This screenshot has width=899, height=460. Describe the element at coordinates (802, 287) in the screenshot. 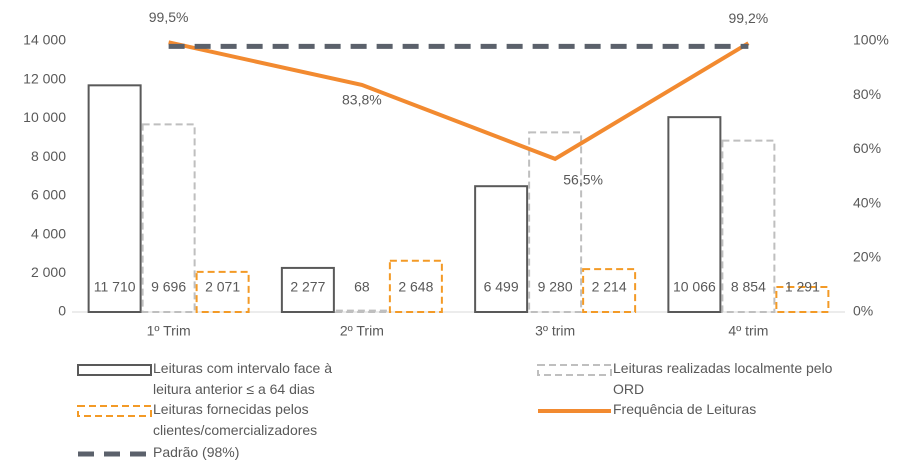

I see `data-label: 1 291` at that location.